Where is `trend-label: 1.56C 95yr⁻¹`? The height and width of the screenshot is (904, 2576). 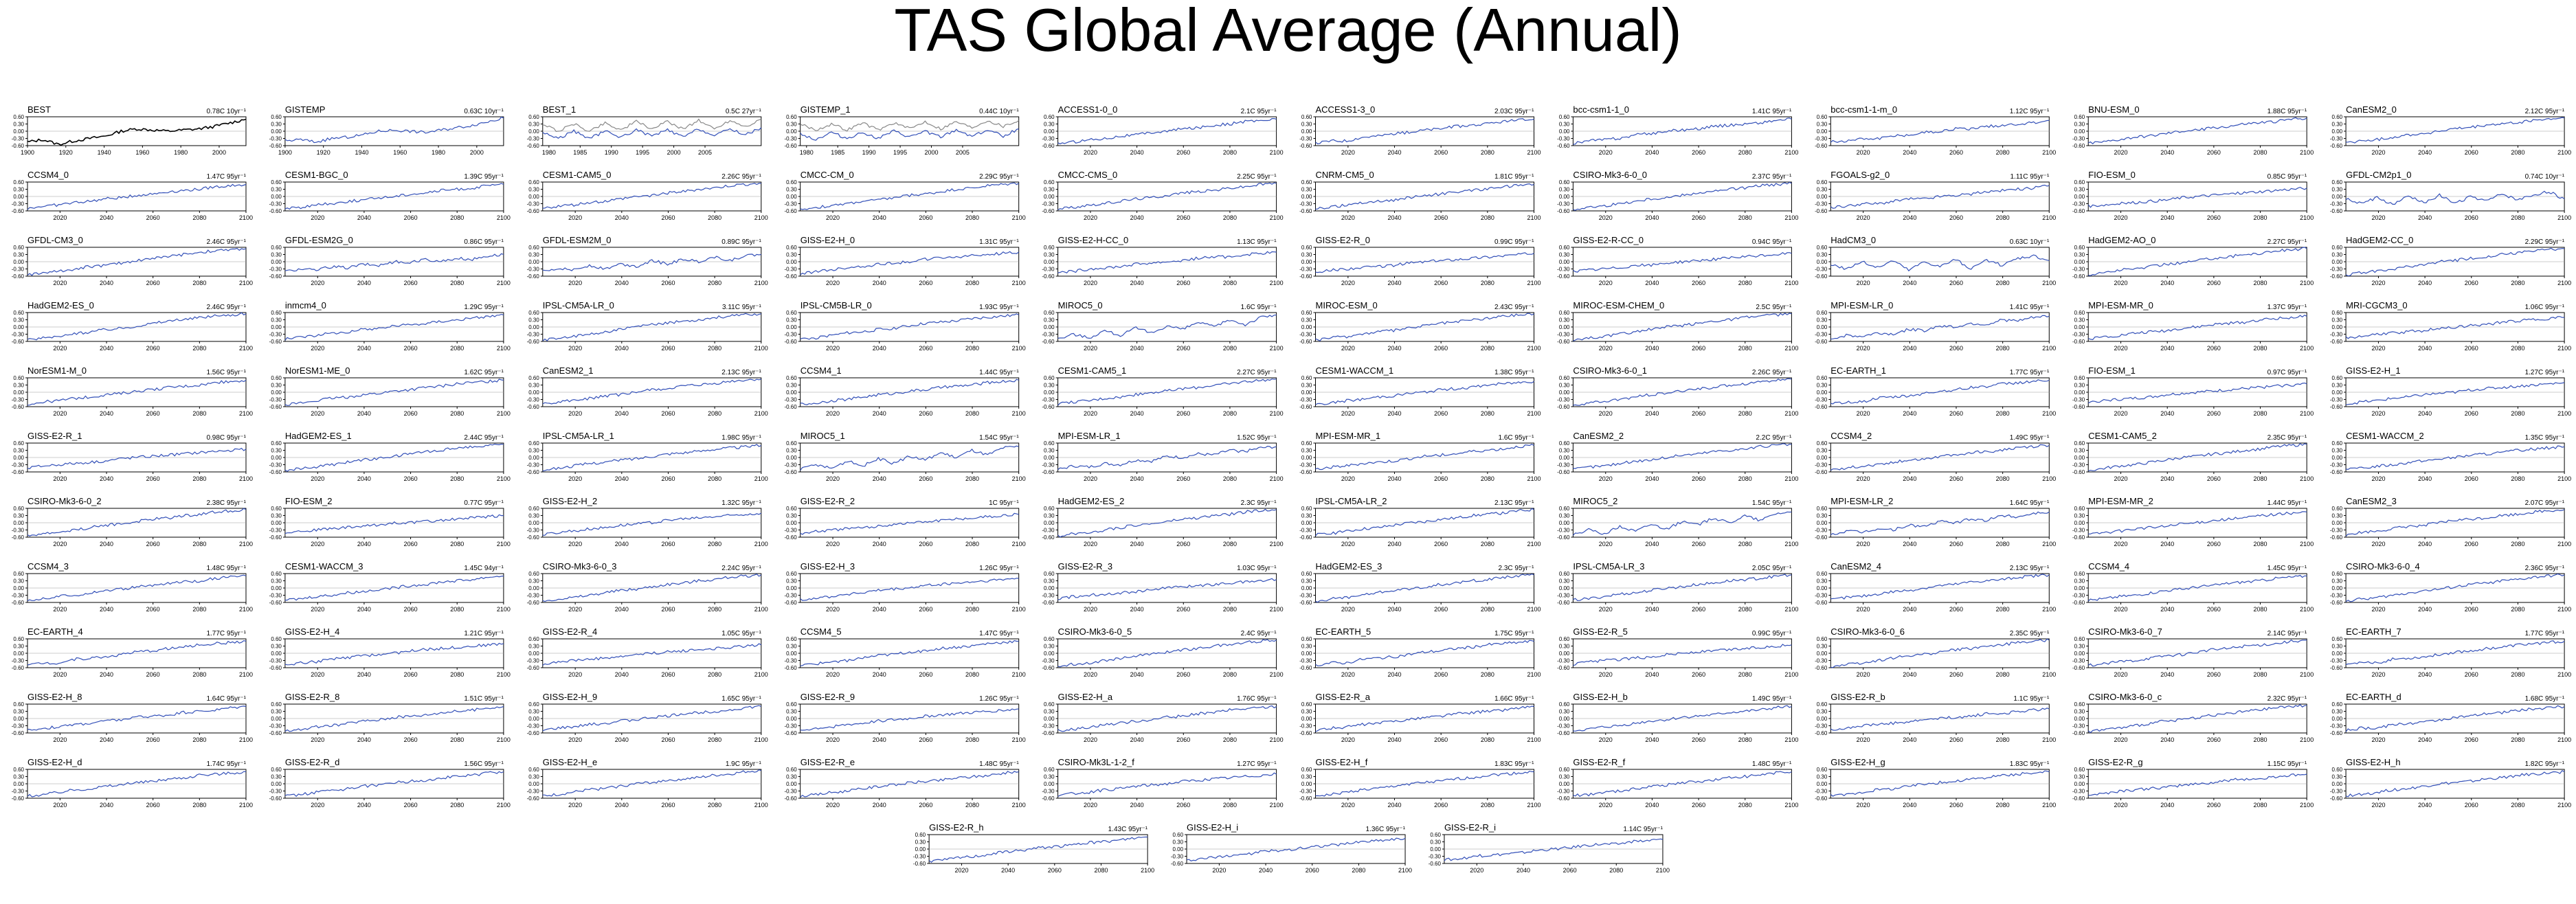
trend-label: 1.56C 95yr⁻¹ is located at coordinates (226, 372).